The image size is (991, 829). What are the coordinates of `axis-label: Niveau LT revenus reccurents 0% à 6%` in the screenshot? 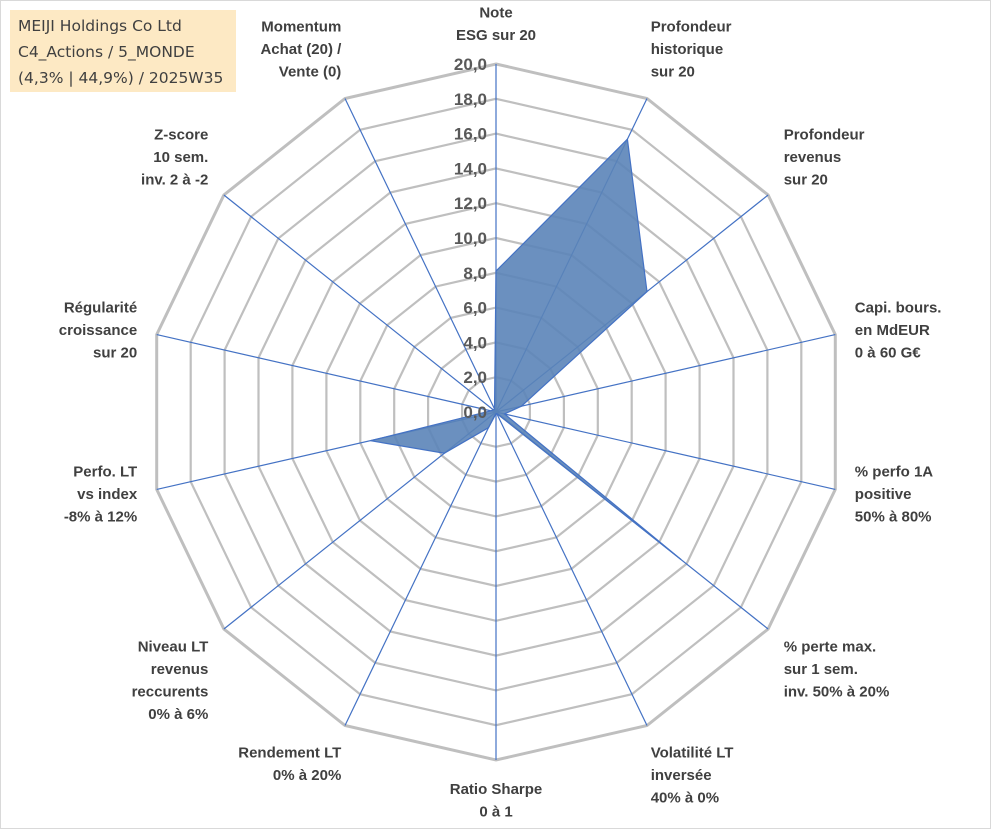 It's located at (170, 680).